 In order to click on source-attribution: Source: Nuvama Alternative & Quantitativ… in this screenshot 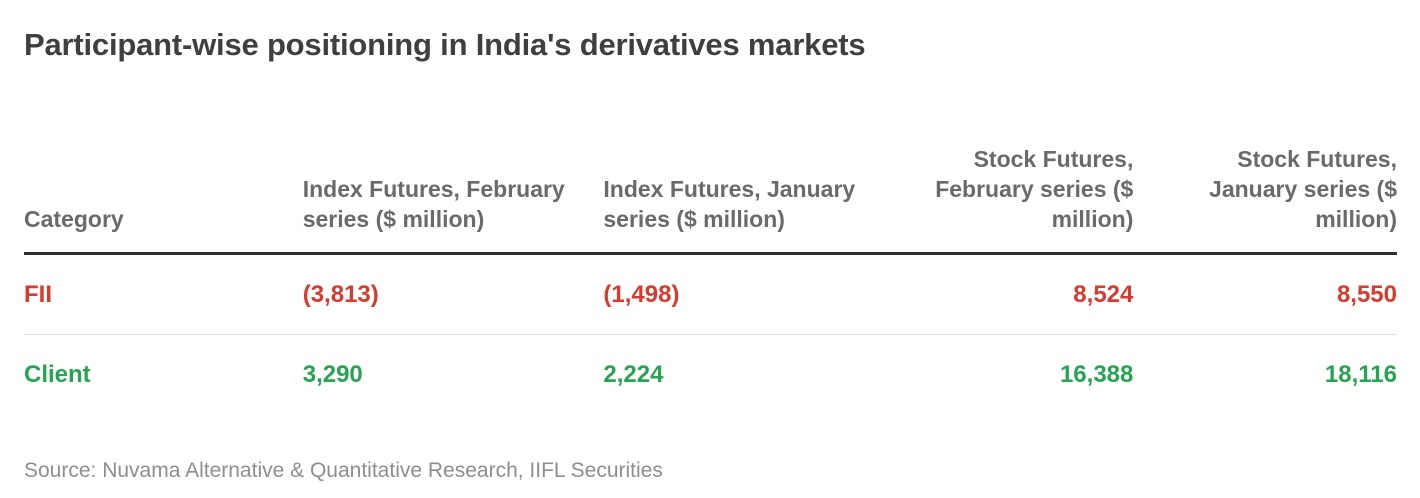, I will do `click(343, 470)`.